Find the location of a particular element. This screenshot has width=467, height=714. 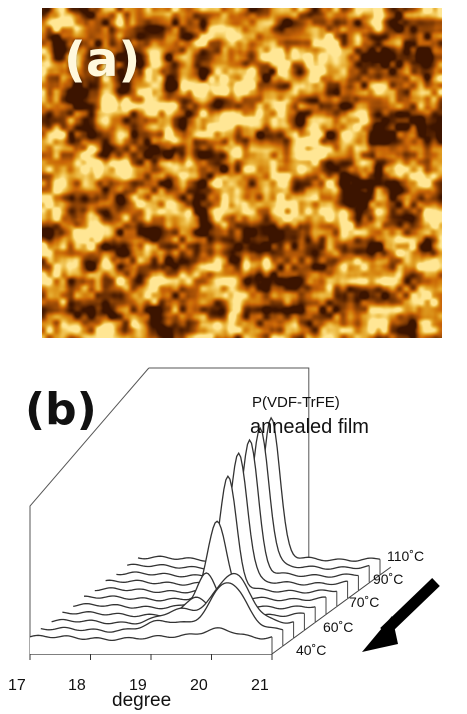

panel-b-label: (b) is located at coordinates (61, 409).